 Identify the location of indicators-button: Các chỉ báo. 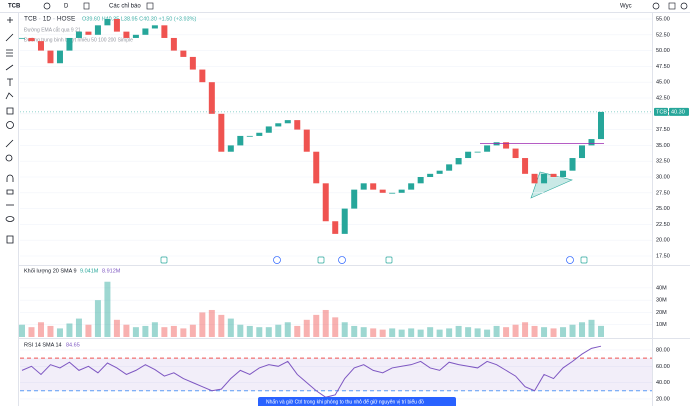
(125, 6).